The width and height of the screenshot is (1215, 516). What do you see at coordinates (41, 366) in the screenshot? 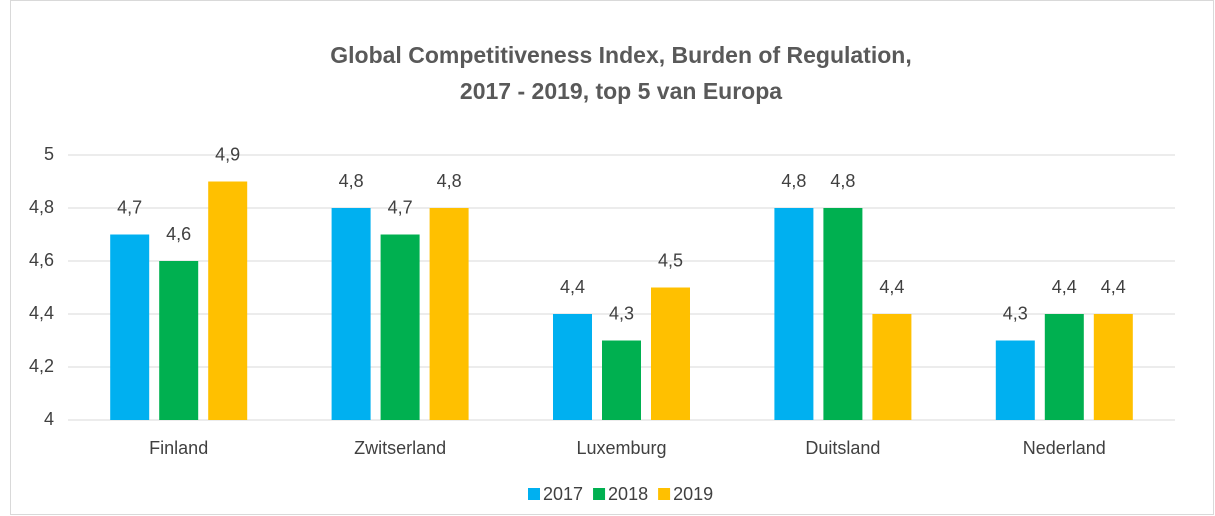
I see `y-tick-label: 4,2` at bounding box center [41, 366].